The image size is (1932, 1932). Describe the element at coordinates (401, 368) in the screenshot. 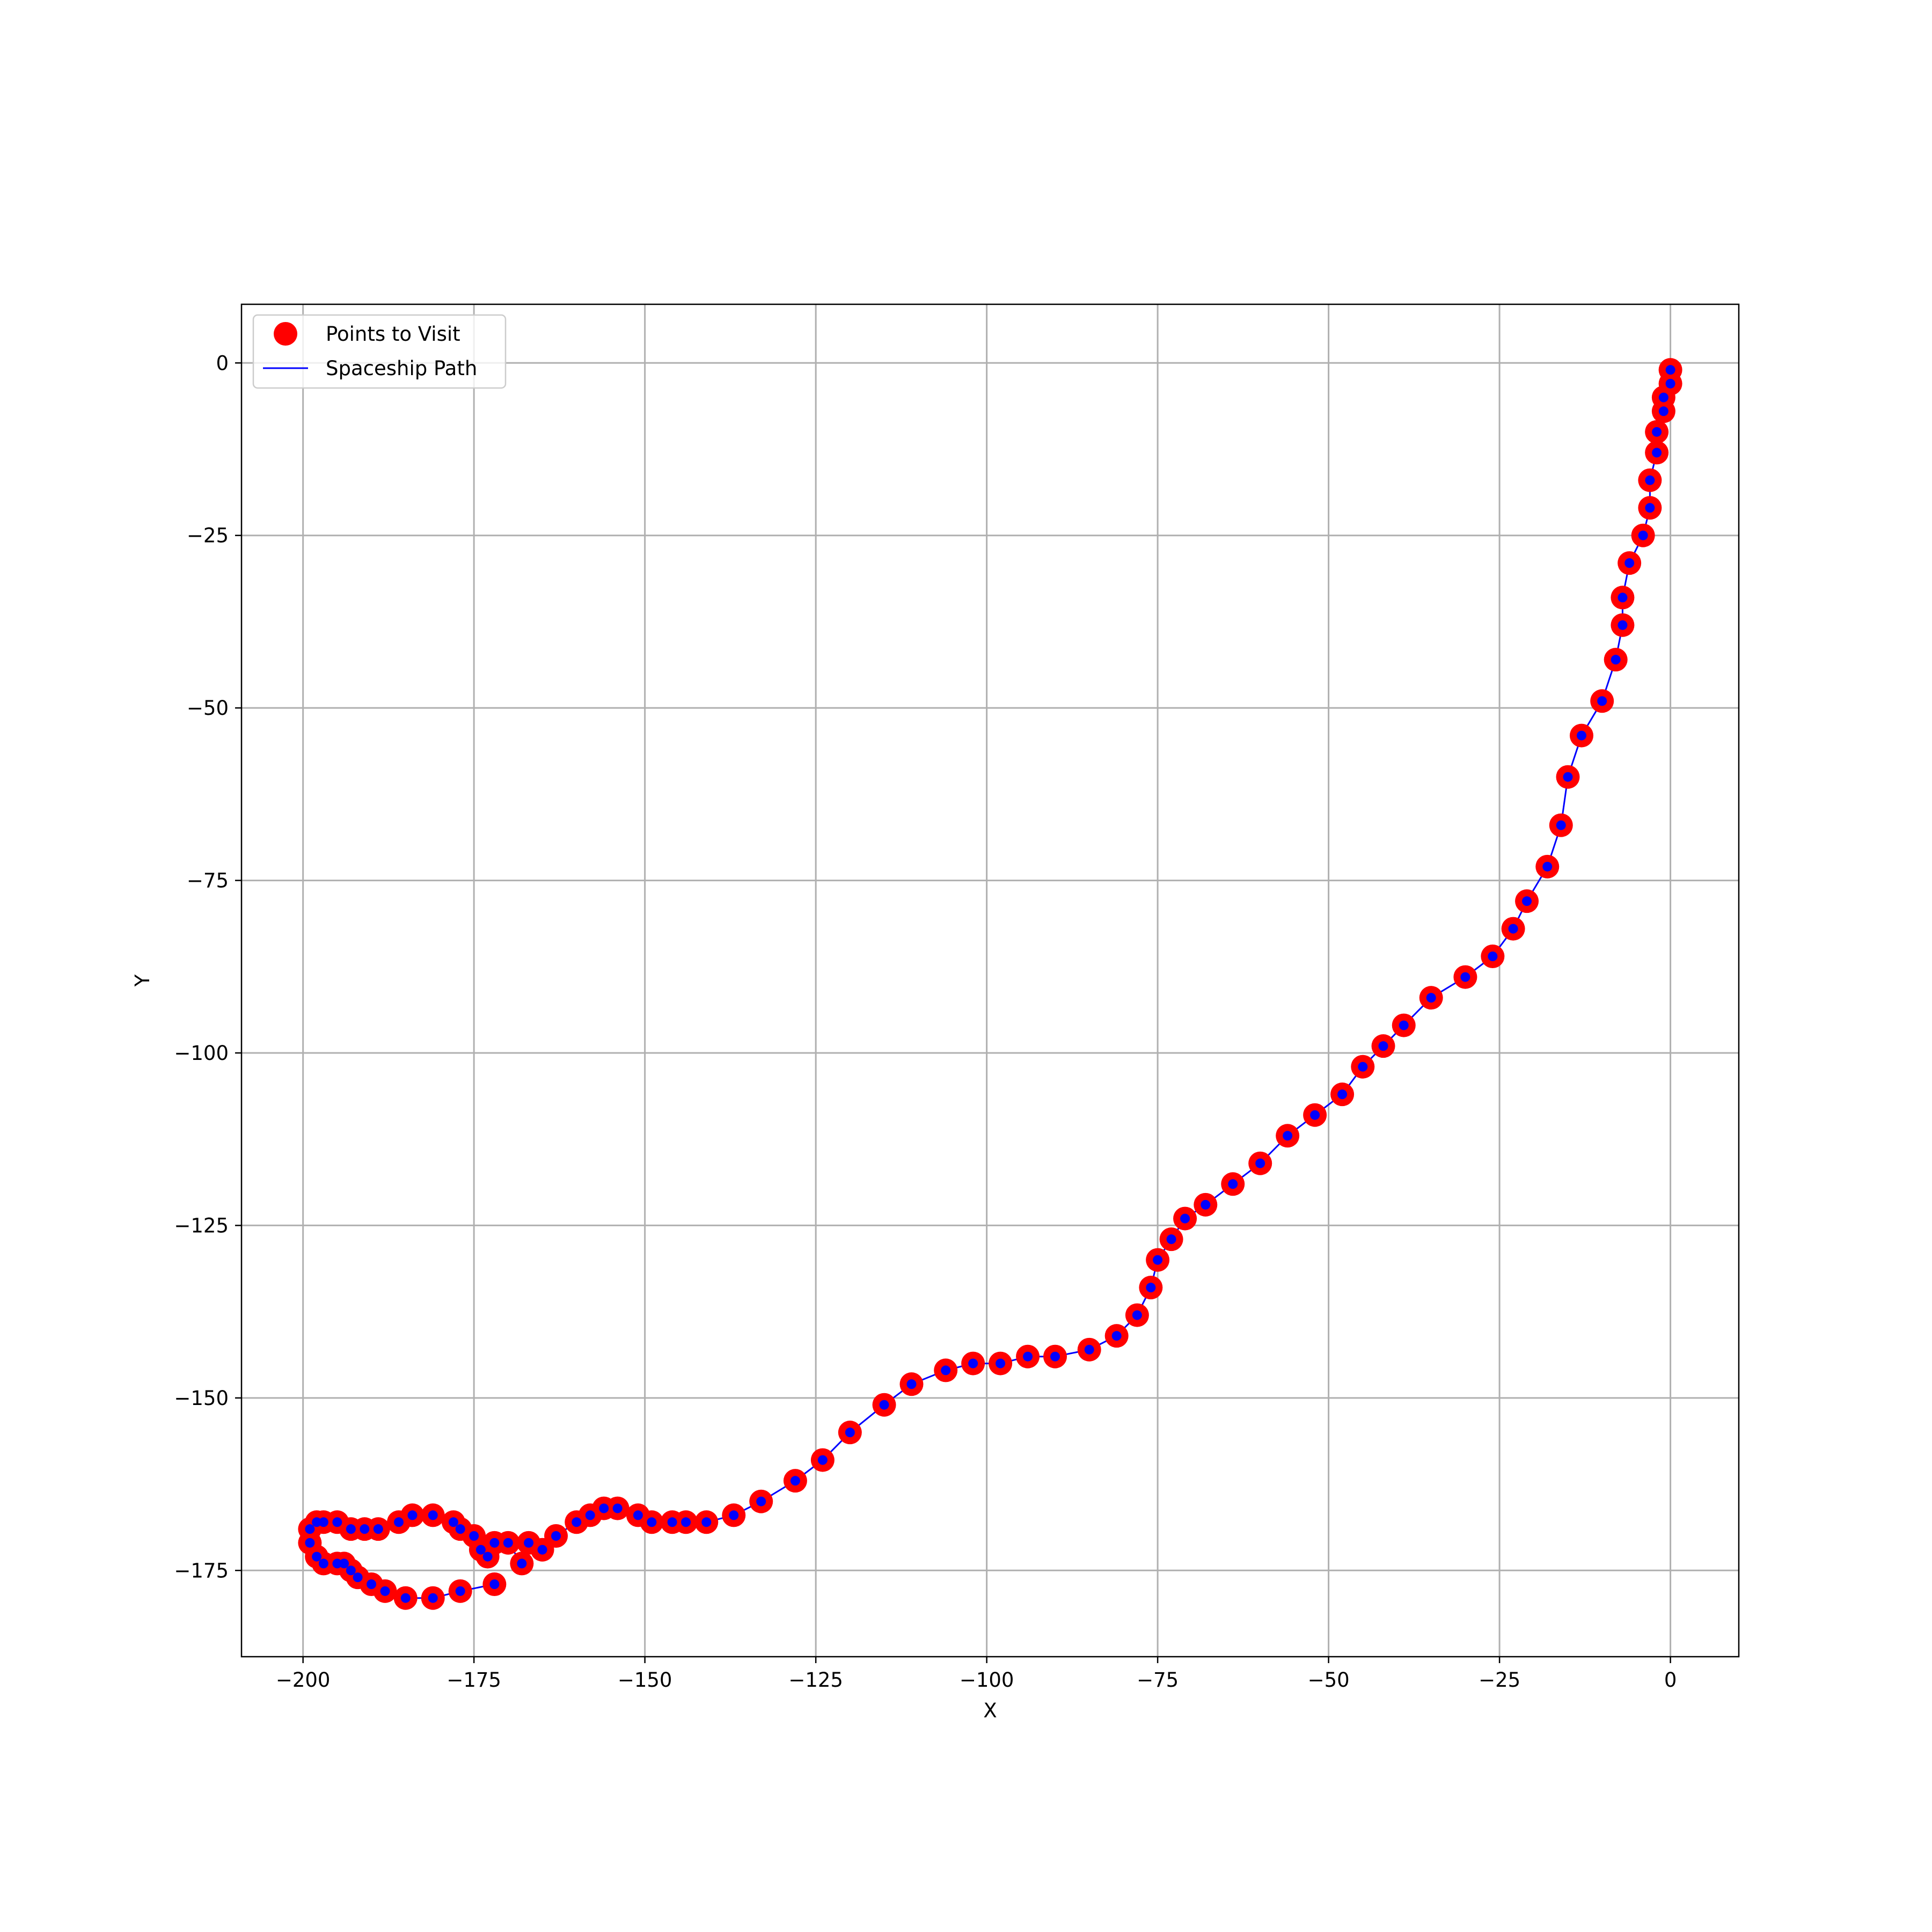

I see `legend-label-path: Spaceship Path` at that location.